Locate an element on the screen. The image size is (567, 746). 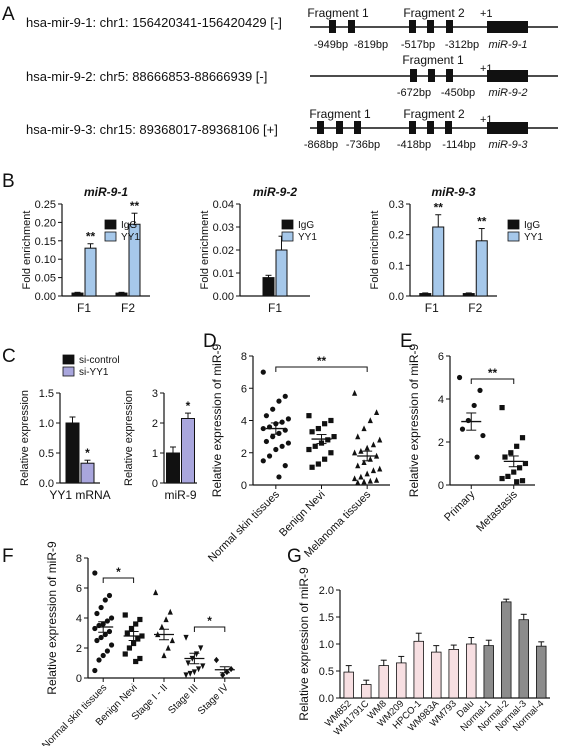
legend-label: IgG is located at coordinates (129, 225).